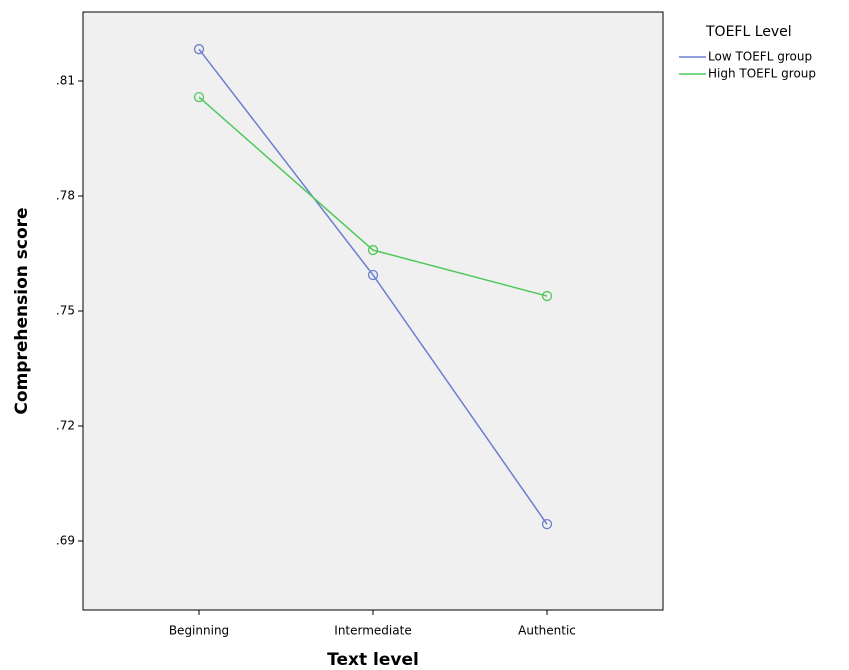 This screenshot has width=849, height=670. Describe the element at coordinates (199, 631) in the screenshot. I see `x-tick-label: Beginning` at that location.